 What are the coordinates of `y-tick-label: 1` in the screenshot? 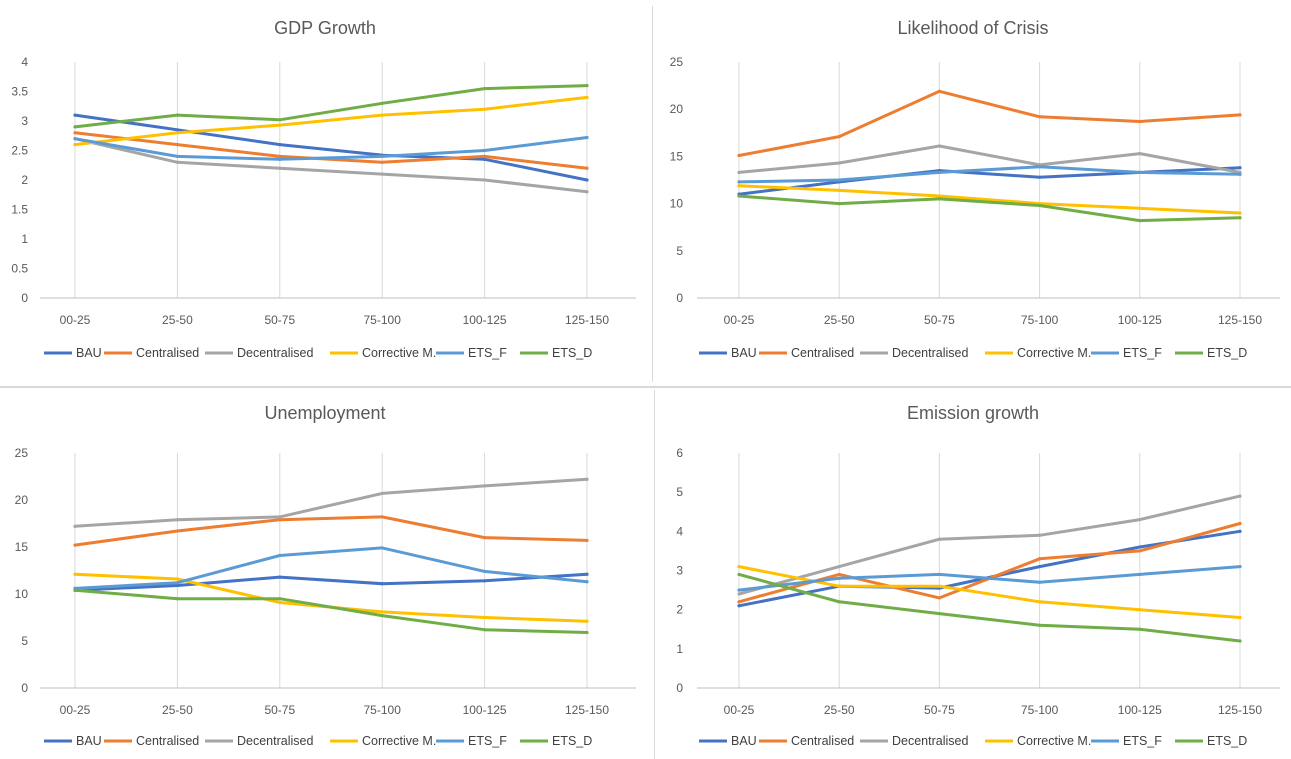 It's located at (24, 239).